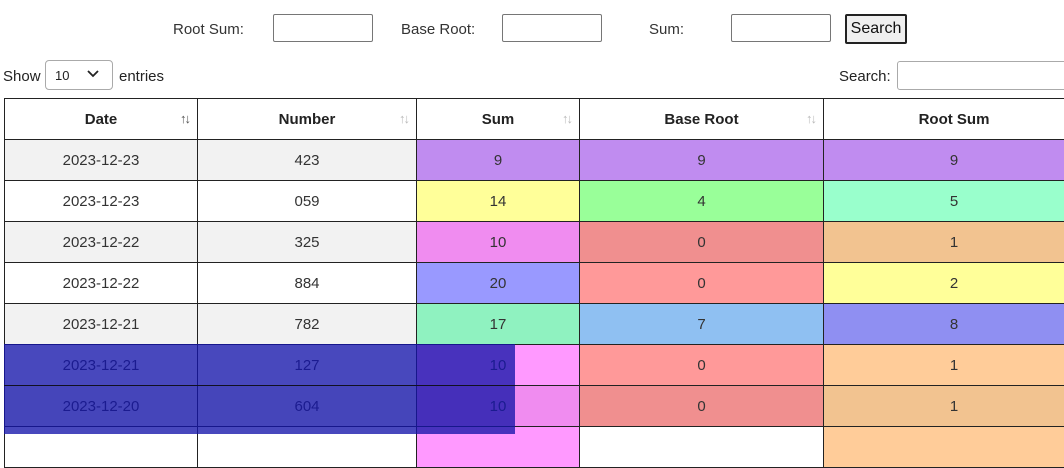 Image resolution: width=1064 pixels, height=468 pixels. I want to click on number-cell: 325, so click(307, 242).